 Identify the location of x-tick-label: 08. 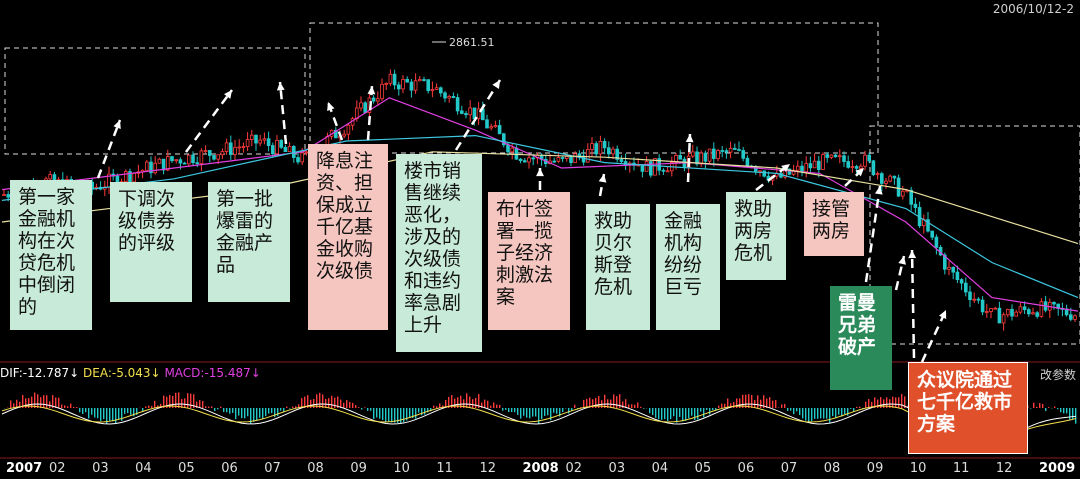
(315, 468).